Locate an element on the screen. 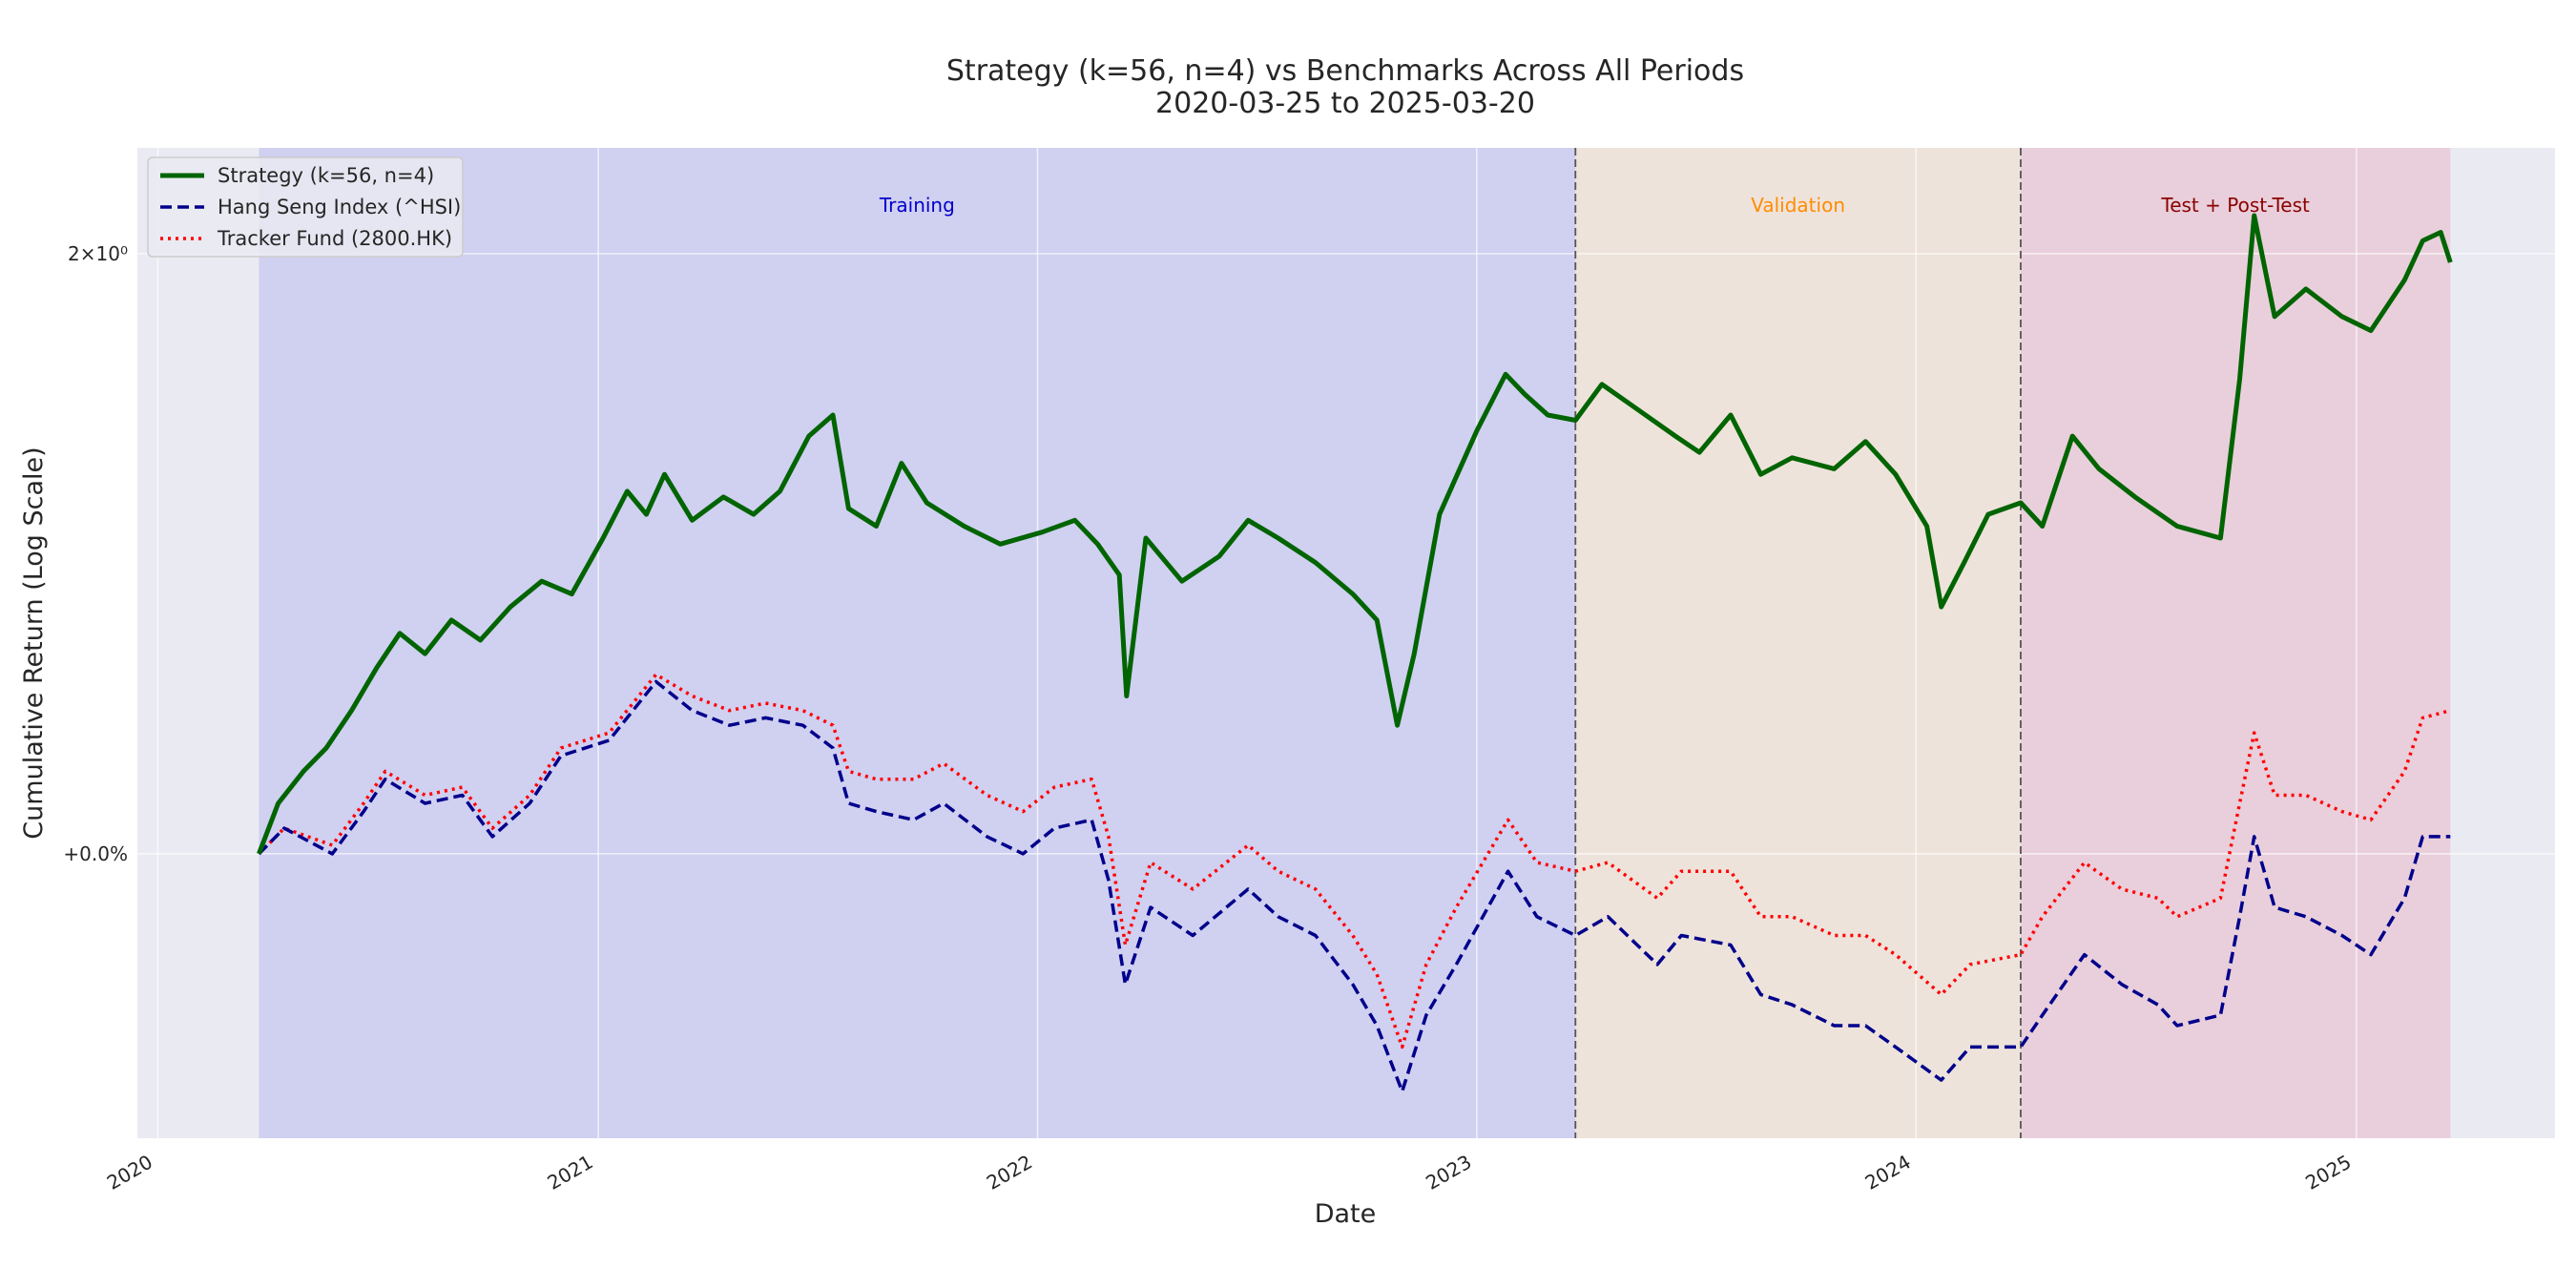  x-tick-label-2025: 2025 is located at coordinates (2328, 1173).